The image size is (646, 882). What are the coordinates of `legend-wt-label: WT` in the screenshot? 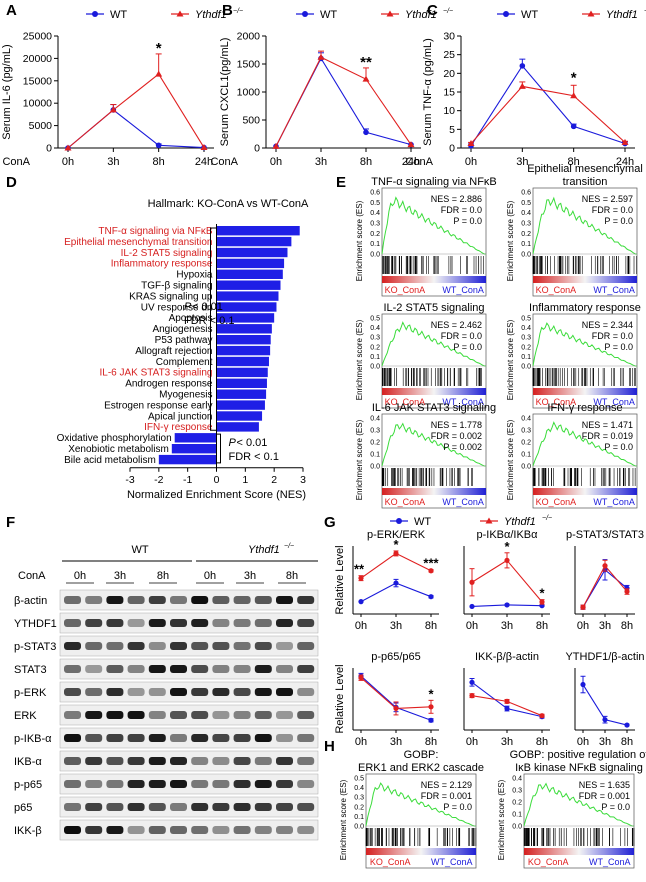 It's located at (328, 15).